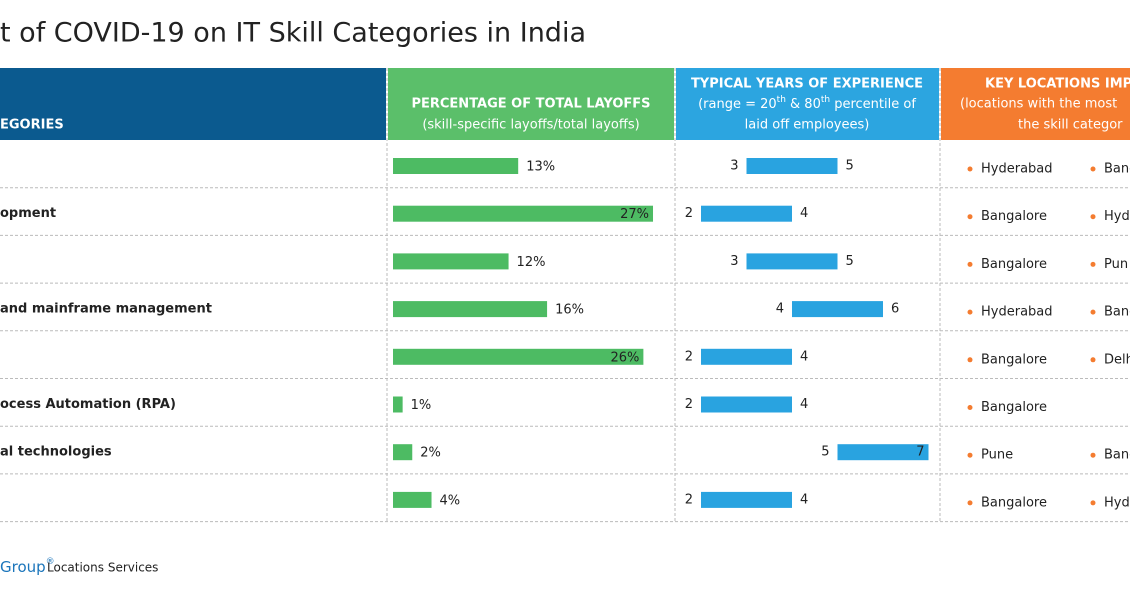 This screenshot has width=1130, height=595. I want to click on header-text: (skill-specific layoffs/total layoffs), so click(530, 125).